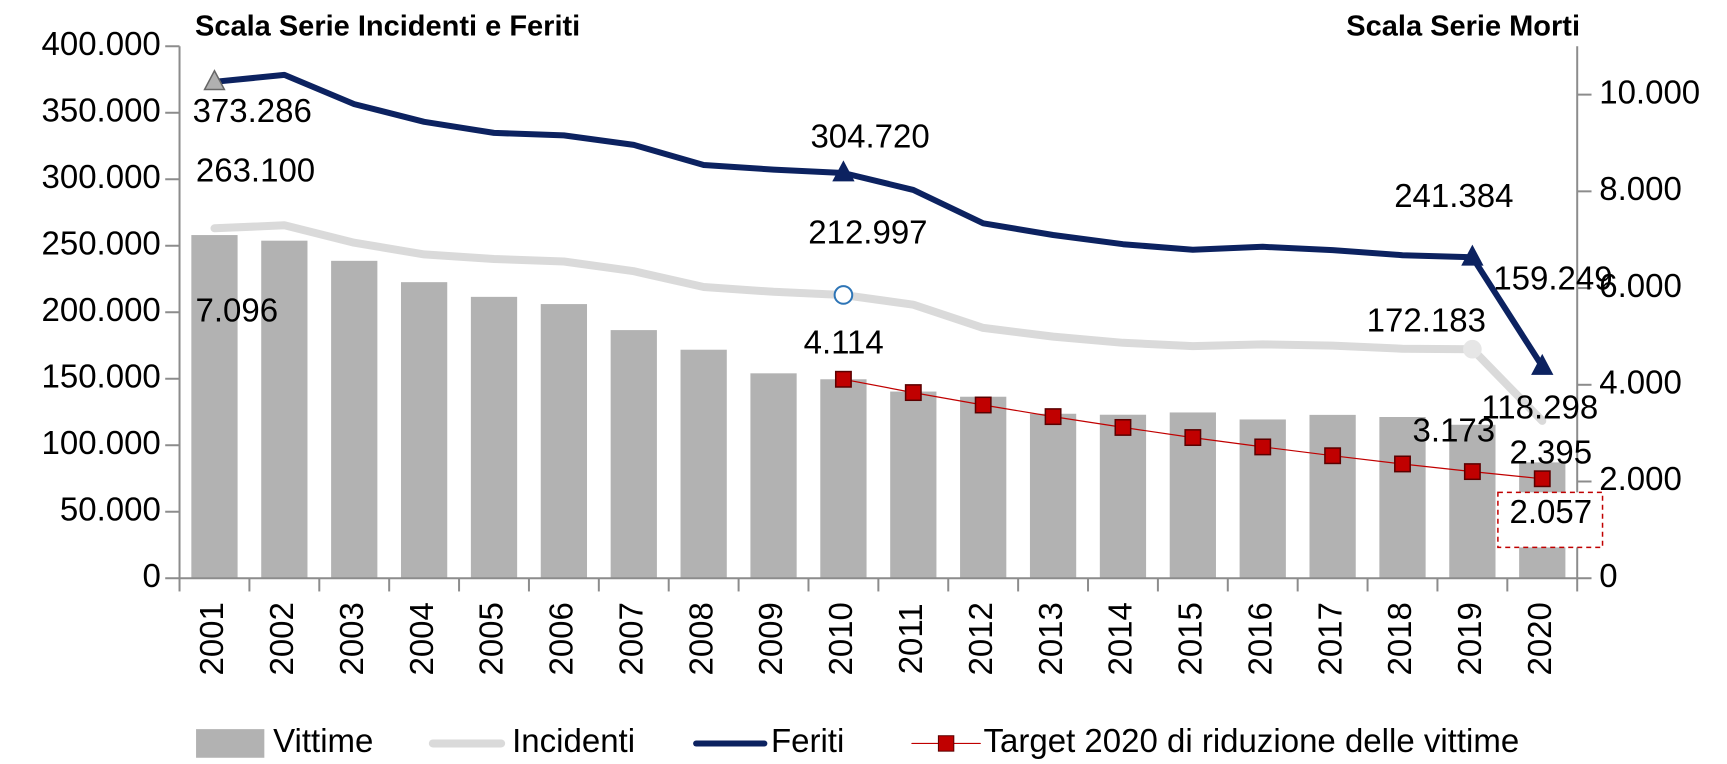  Describe the element at coordinates (1463, 27) in the screenshot. I see `y2-axis-title: Scala Serie Morti` at that location.